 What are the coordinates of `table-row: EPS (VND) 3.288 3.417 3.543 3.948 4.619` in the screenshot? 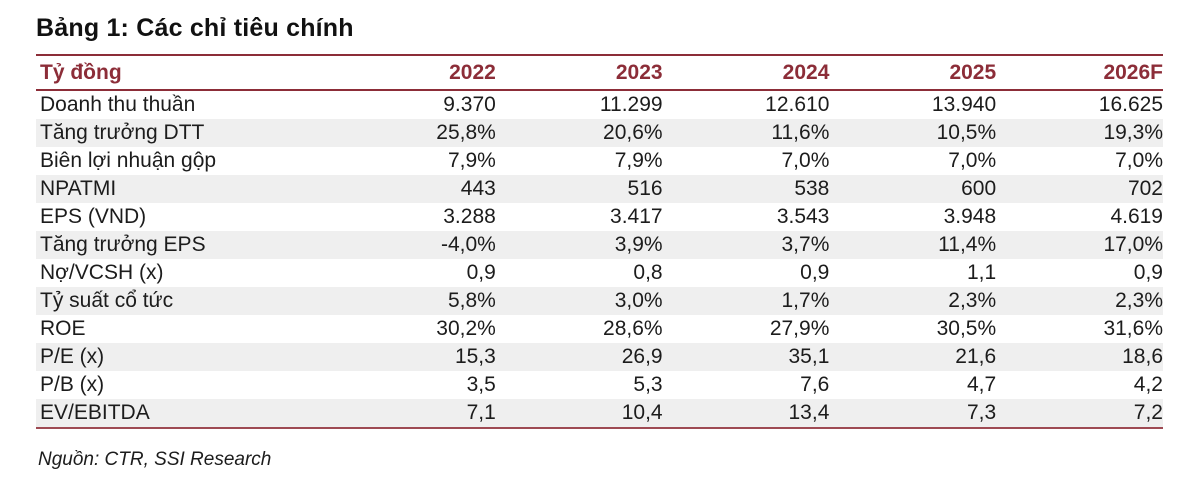 It's located at (599, 217).